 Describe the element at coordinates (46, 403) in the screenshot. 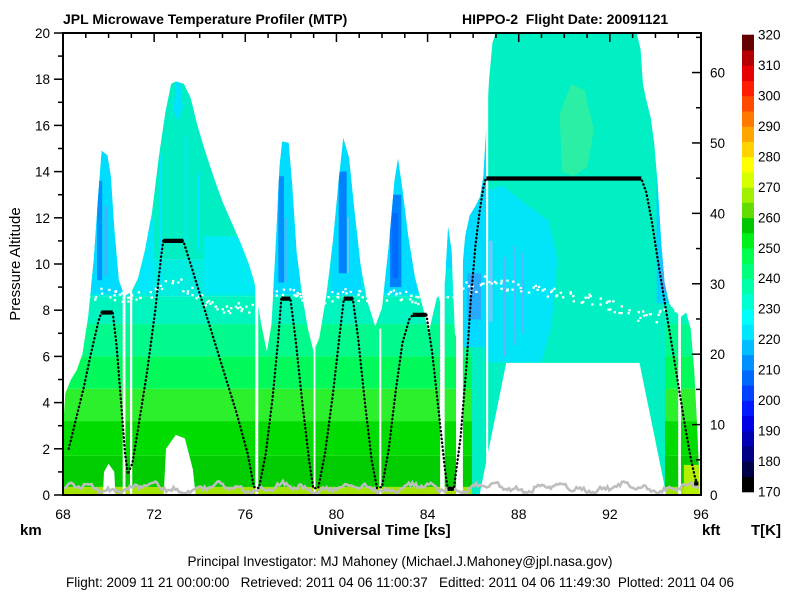

I see `svg-text: 4` at that location.